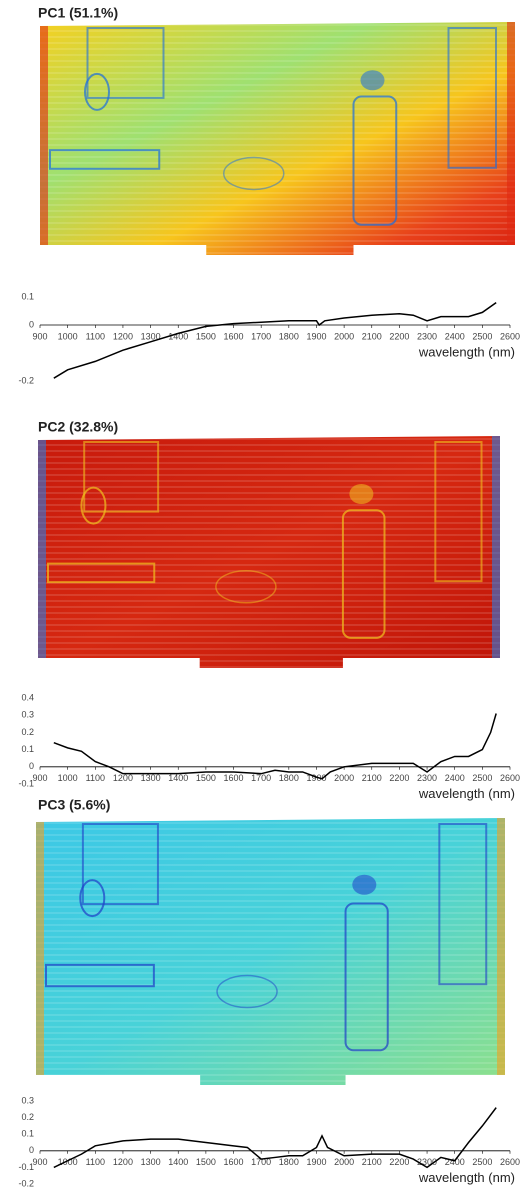  What do you see at coordinates (344, 778) in the screenshot?
I see `x-tick-label: 2000` at bounding box center [344, 778].